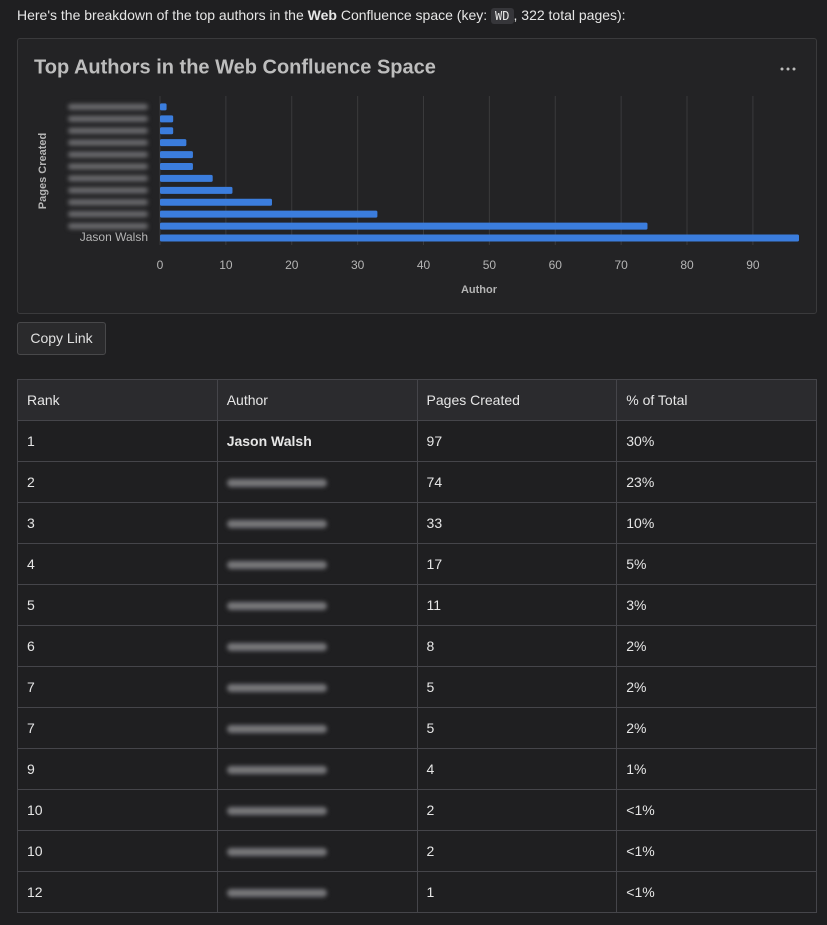 This screenshot has height=925, width=827. Describe the element at coordinates (556, 265) in the screenshot. I see `x-tick-label: 60` at that location.